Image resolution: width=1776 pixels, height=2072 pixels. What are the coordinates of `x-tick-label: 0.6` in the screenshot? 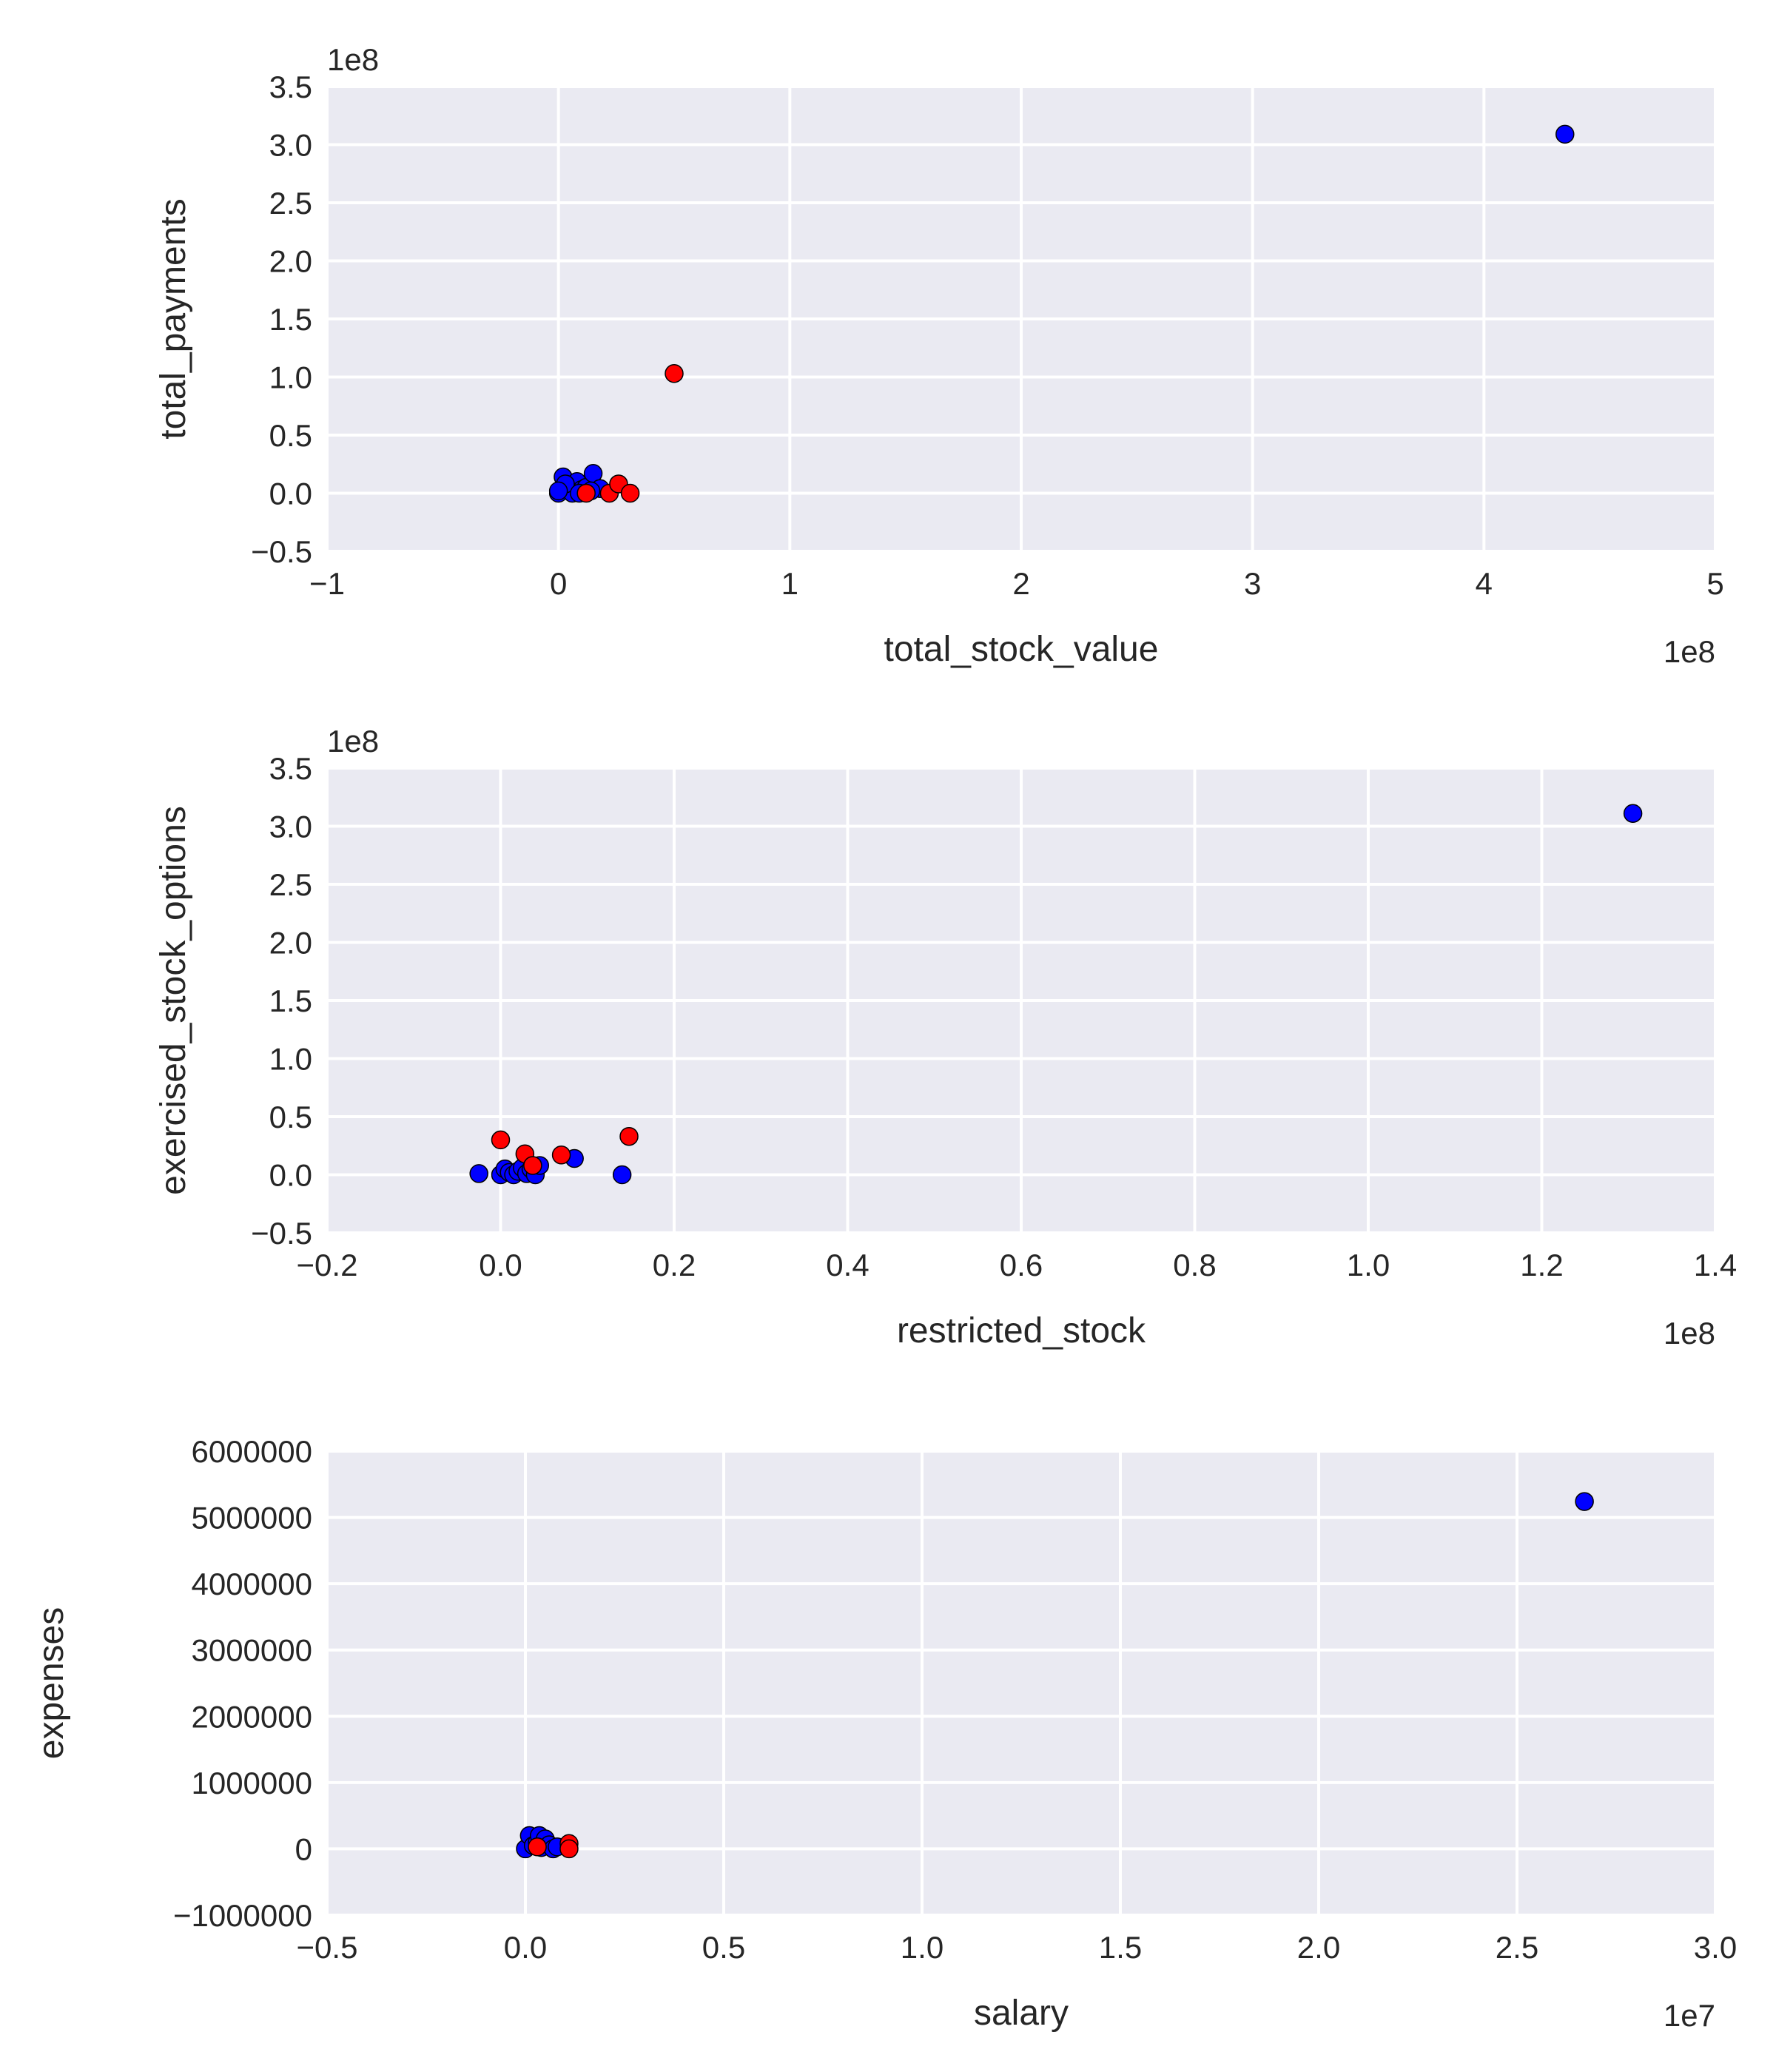 It's located at (1021, 1265).